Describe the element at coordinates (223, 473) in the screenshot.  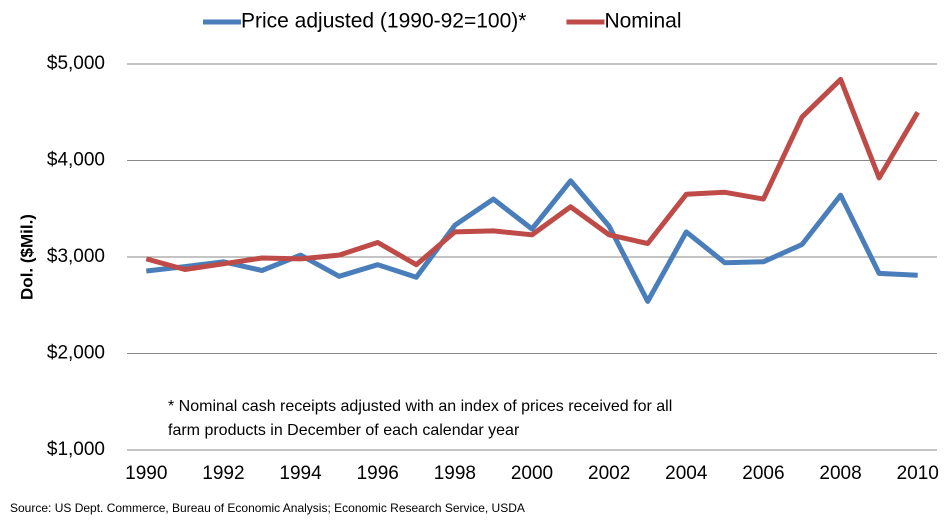
I see `x-tick-label: 1992` at that location.